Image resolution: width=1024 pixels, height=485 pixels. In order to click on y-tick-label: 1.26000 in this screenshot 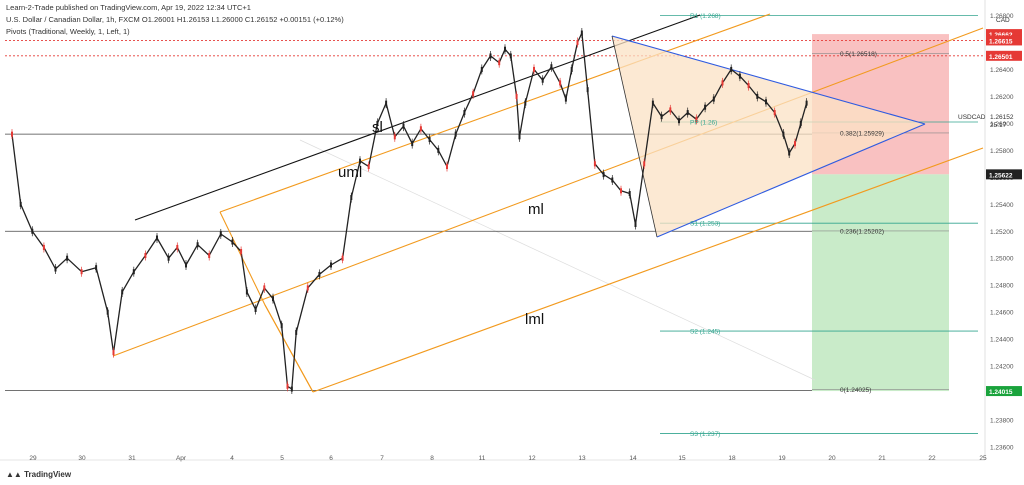, I will do `click(1002, 124)`.